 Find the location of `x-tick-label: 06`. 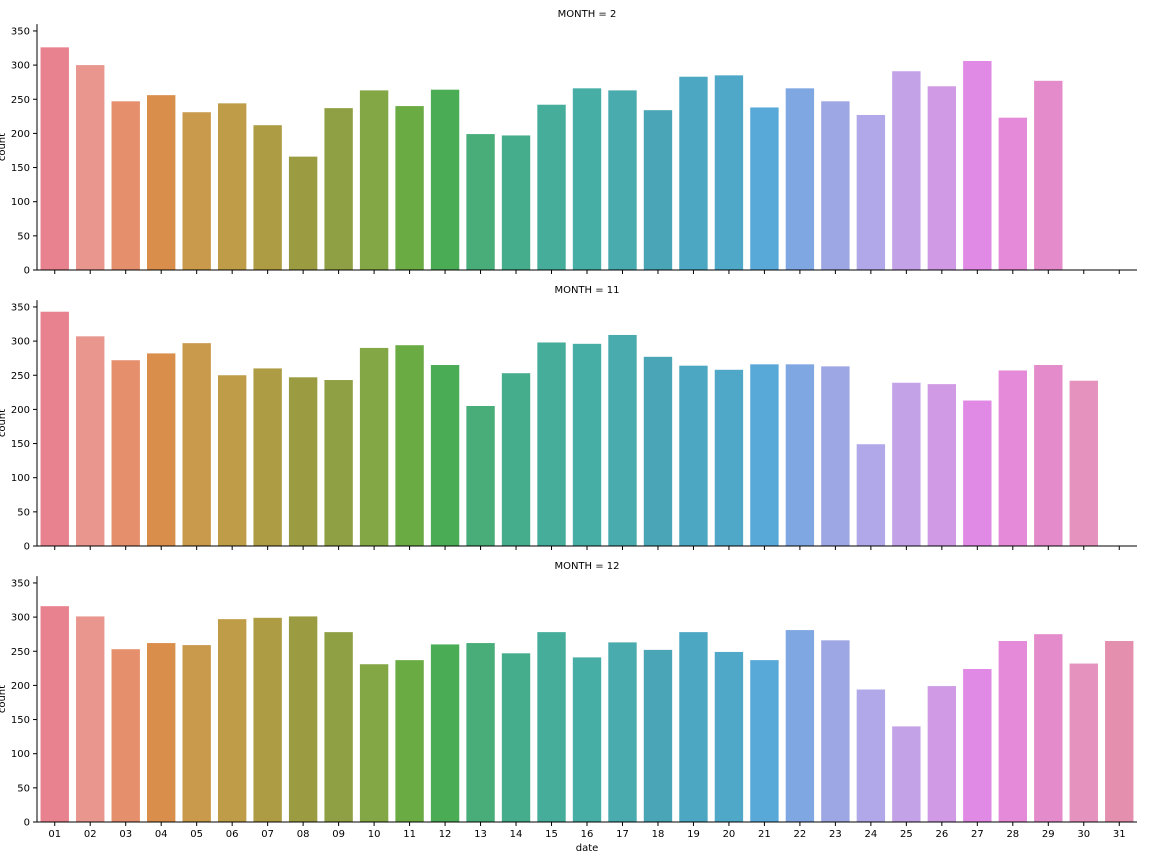

x-tick-label: 06 is located at coordinates (232, 834).